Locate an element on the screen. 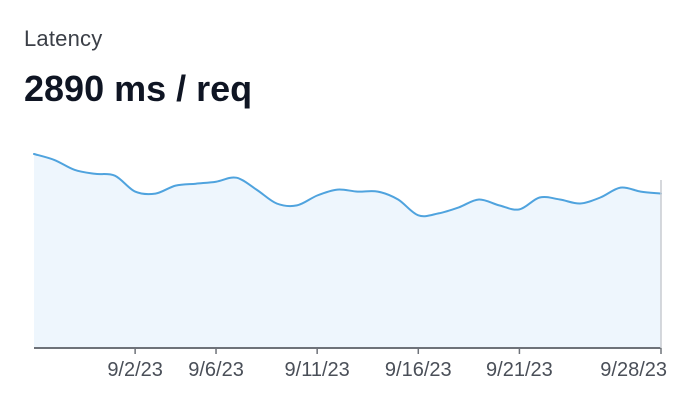 The width and height of the screenshot is (696, 412). metric-label: Latency is located at coordinates (63, 38).